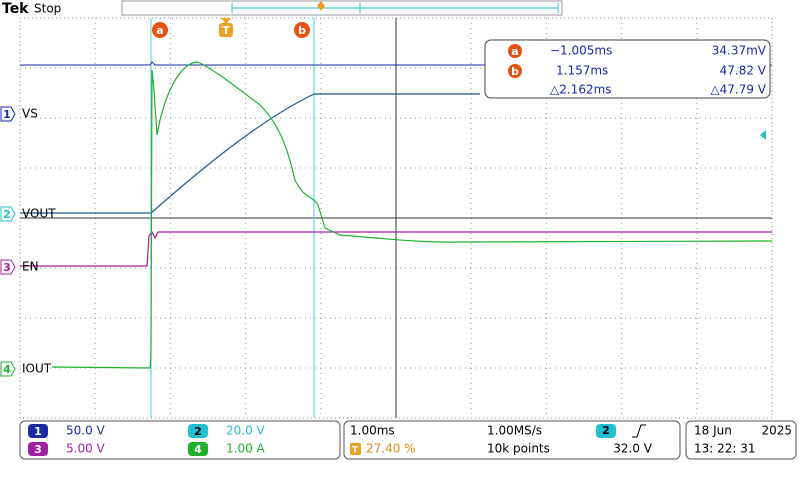  I want to click on channel-label: IOUT, so click(37, 369).